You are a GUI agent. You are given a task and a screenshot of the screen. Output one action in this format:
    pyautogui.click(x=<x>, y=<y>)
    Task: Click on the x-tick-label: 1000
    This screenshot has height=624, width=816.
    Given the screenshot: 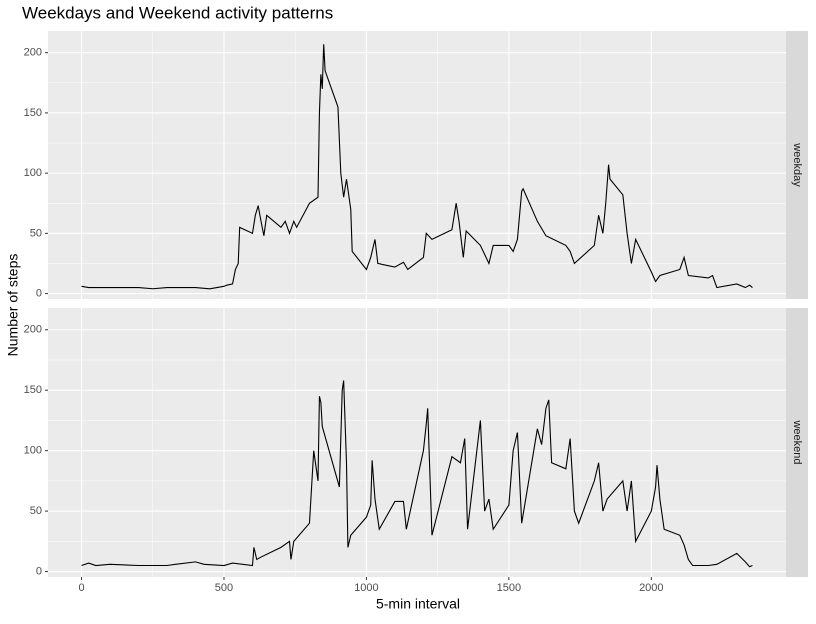 What is the action you would take?
    pyautogui.click(x=366, y=588)
    